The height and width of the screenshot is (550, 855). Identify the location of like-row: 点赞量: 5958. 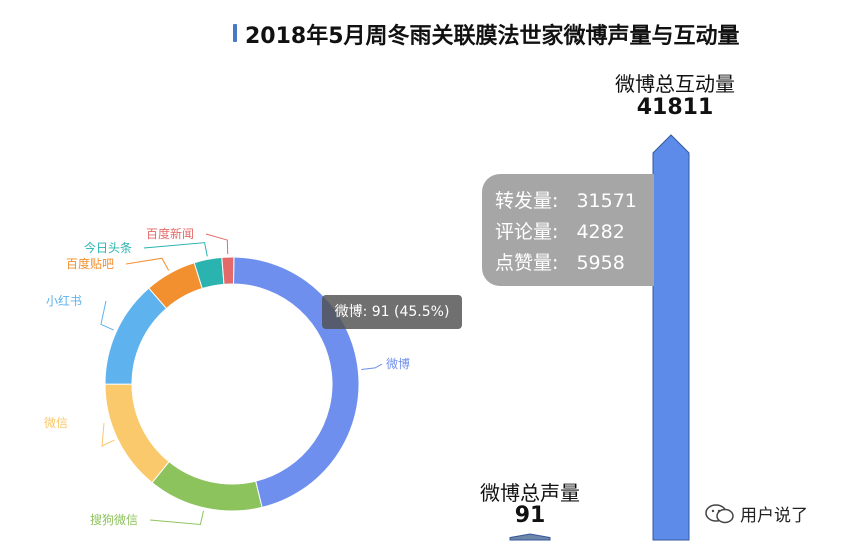
(560, 261).